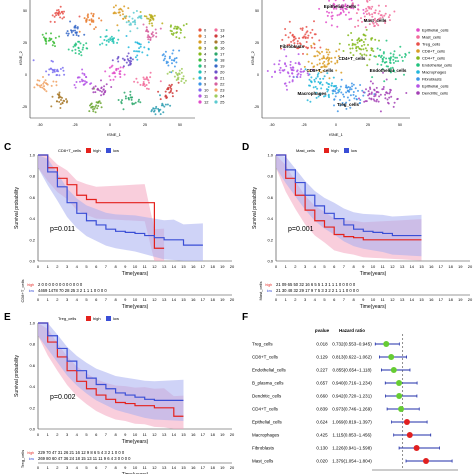 The width and height of the screenshot is (474, 474). I want to click on km-xtick: 18, so click(450, 266).